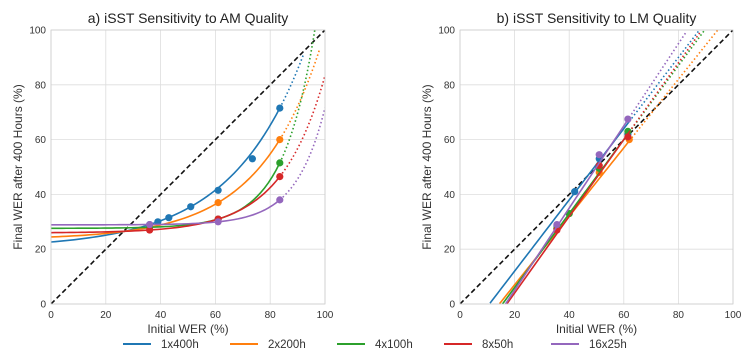 The image size is (741, 358). What do you see at coordinates (180, 345) in the screenshot?
I see `legend-label-1x400h: 1x400h` at bounding box center [180, 345].